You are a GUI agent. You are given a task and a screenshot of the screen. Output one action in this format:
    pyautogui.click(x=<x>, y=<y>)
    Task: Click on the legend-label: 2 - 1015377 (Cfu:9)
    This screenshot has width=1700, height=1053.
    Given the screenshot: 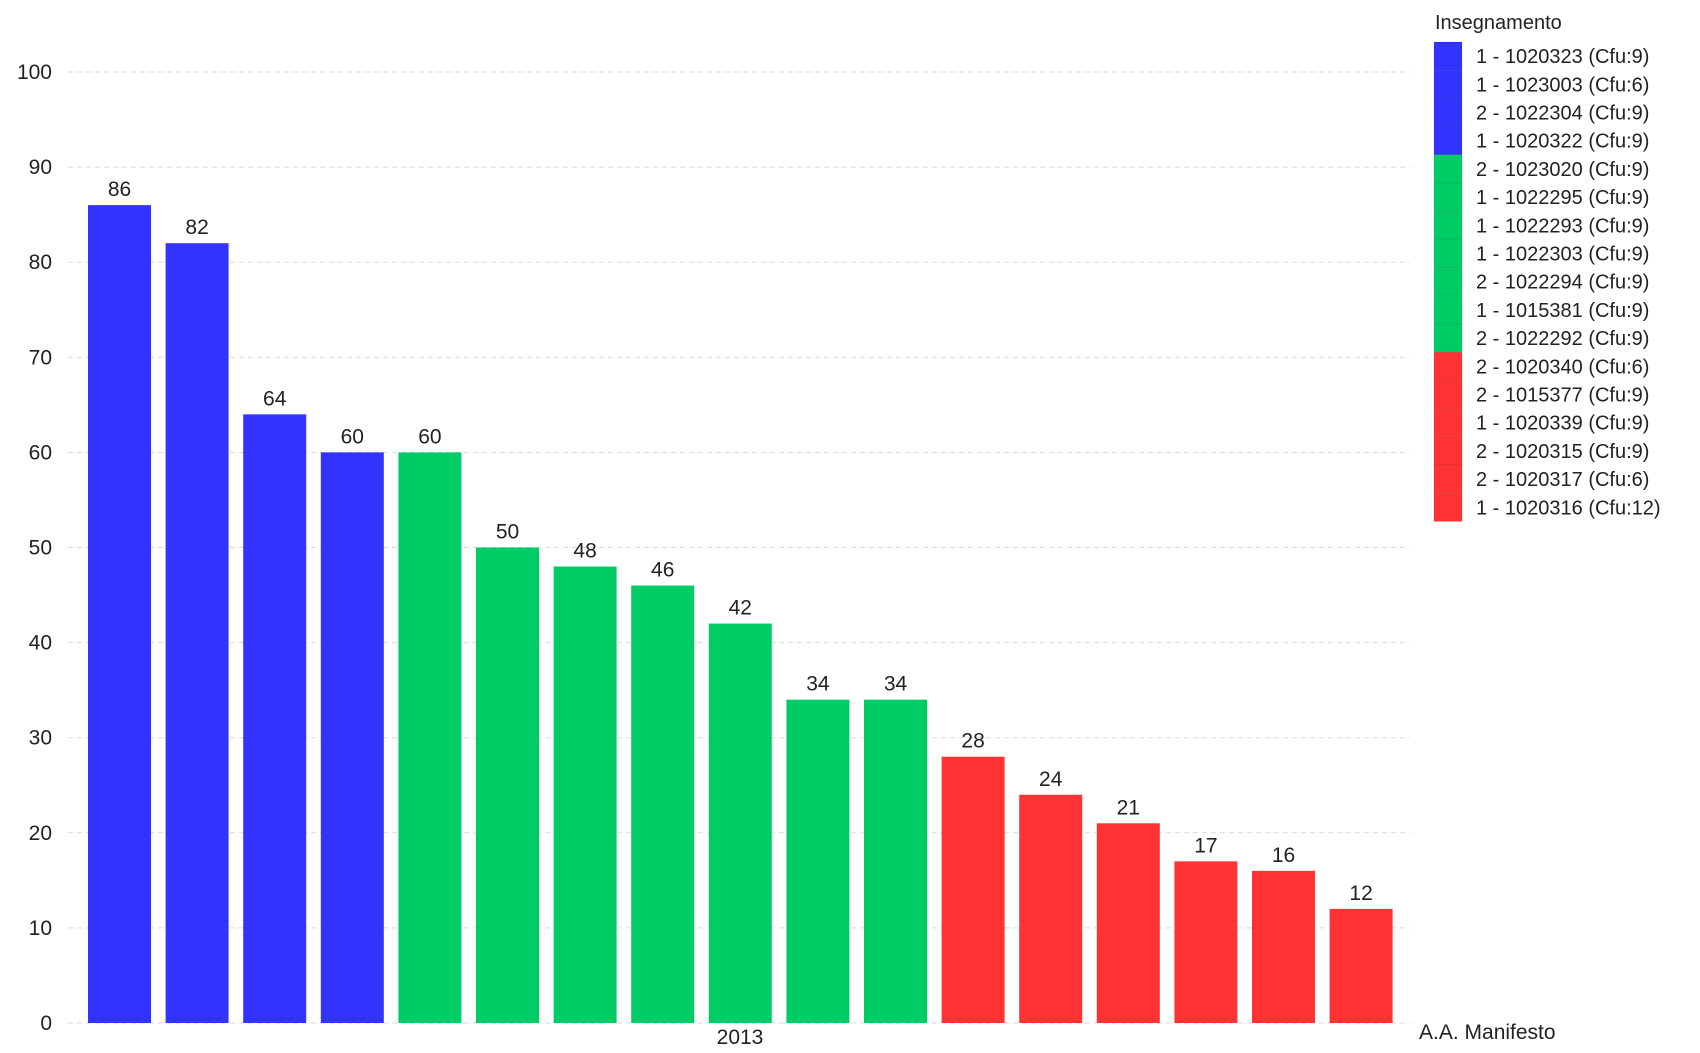 What is the action you would take?
    pyautogui.click(x=1562, y=396)
    